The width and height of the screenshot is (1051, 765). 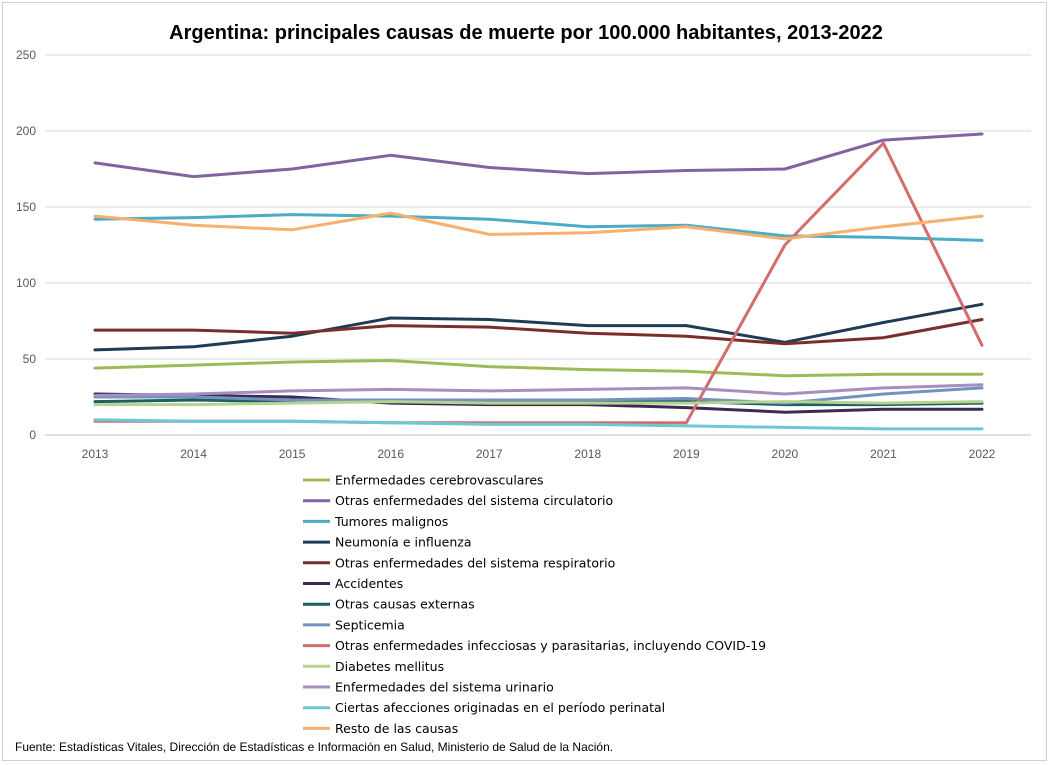 I want to click on y-tick-label: 100, so click(x=26, y=283).